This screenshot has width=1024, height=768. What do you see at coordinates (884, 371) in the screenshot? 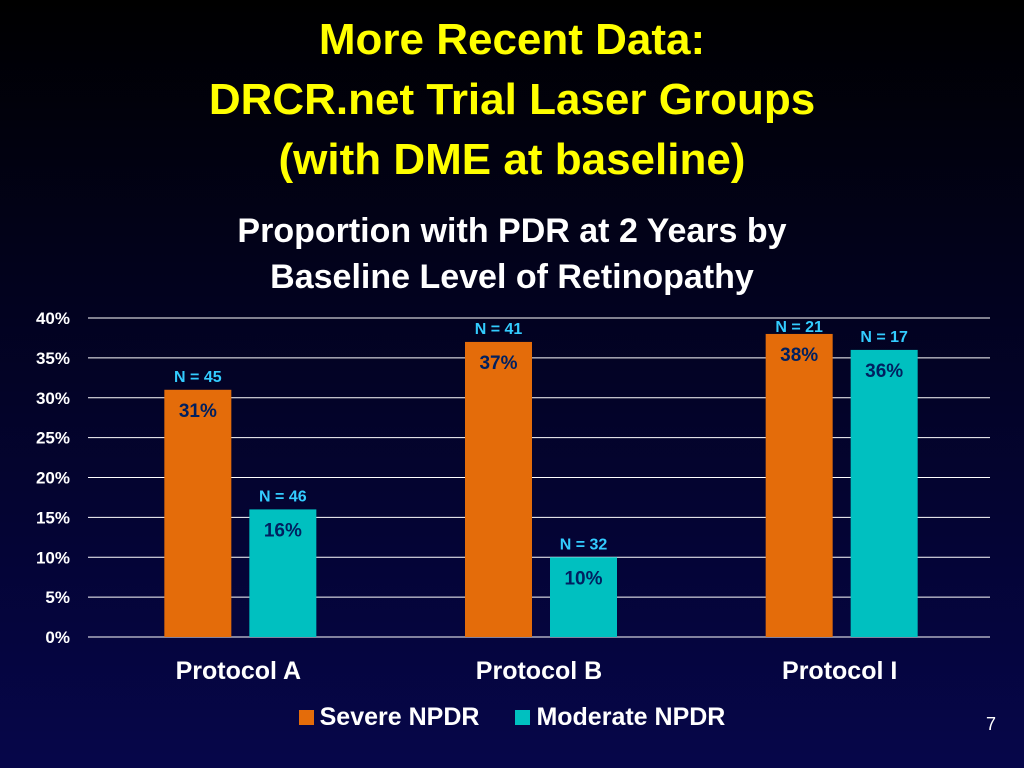
I see `data-label: 36%` at bounding box center [884, 371].